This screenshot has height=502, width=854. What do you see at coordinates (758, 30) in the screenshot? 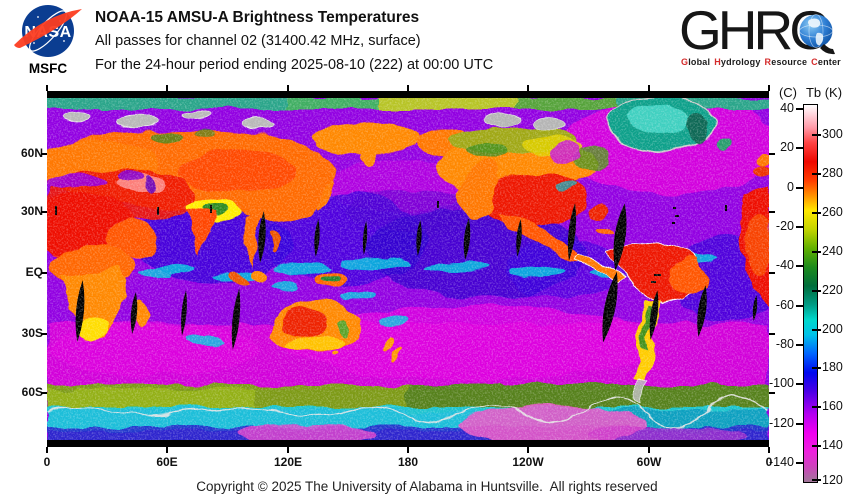
I see `ghrc-logo: GHRC` at bounding box center [758, 30].